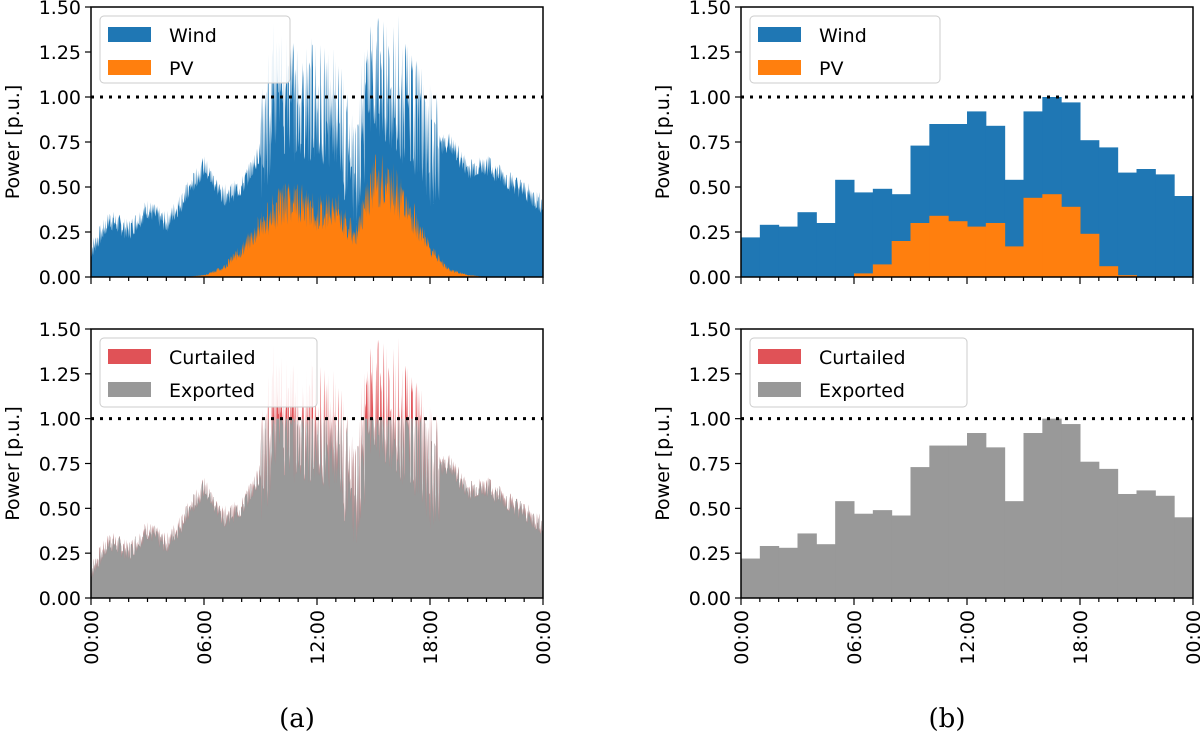 This screenshot has width=1200, height=737. I want to click on bar-total-wind-pv--21, so click(1146, 223).